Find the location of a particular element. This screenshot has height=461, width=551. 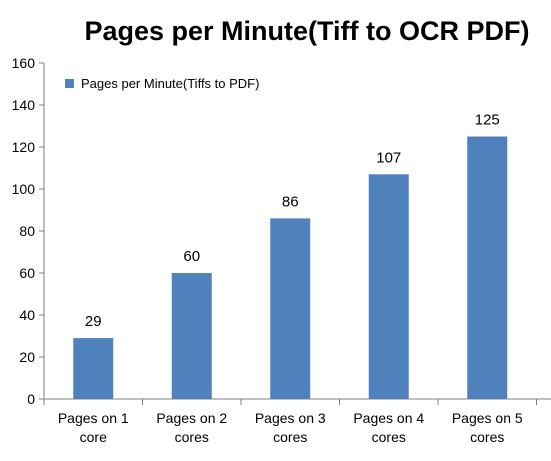

data-label: 125 is located at coordinates (487, 120).